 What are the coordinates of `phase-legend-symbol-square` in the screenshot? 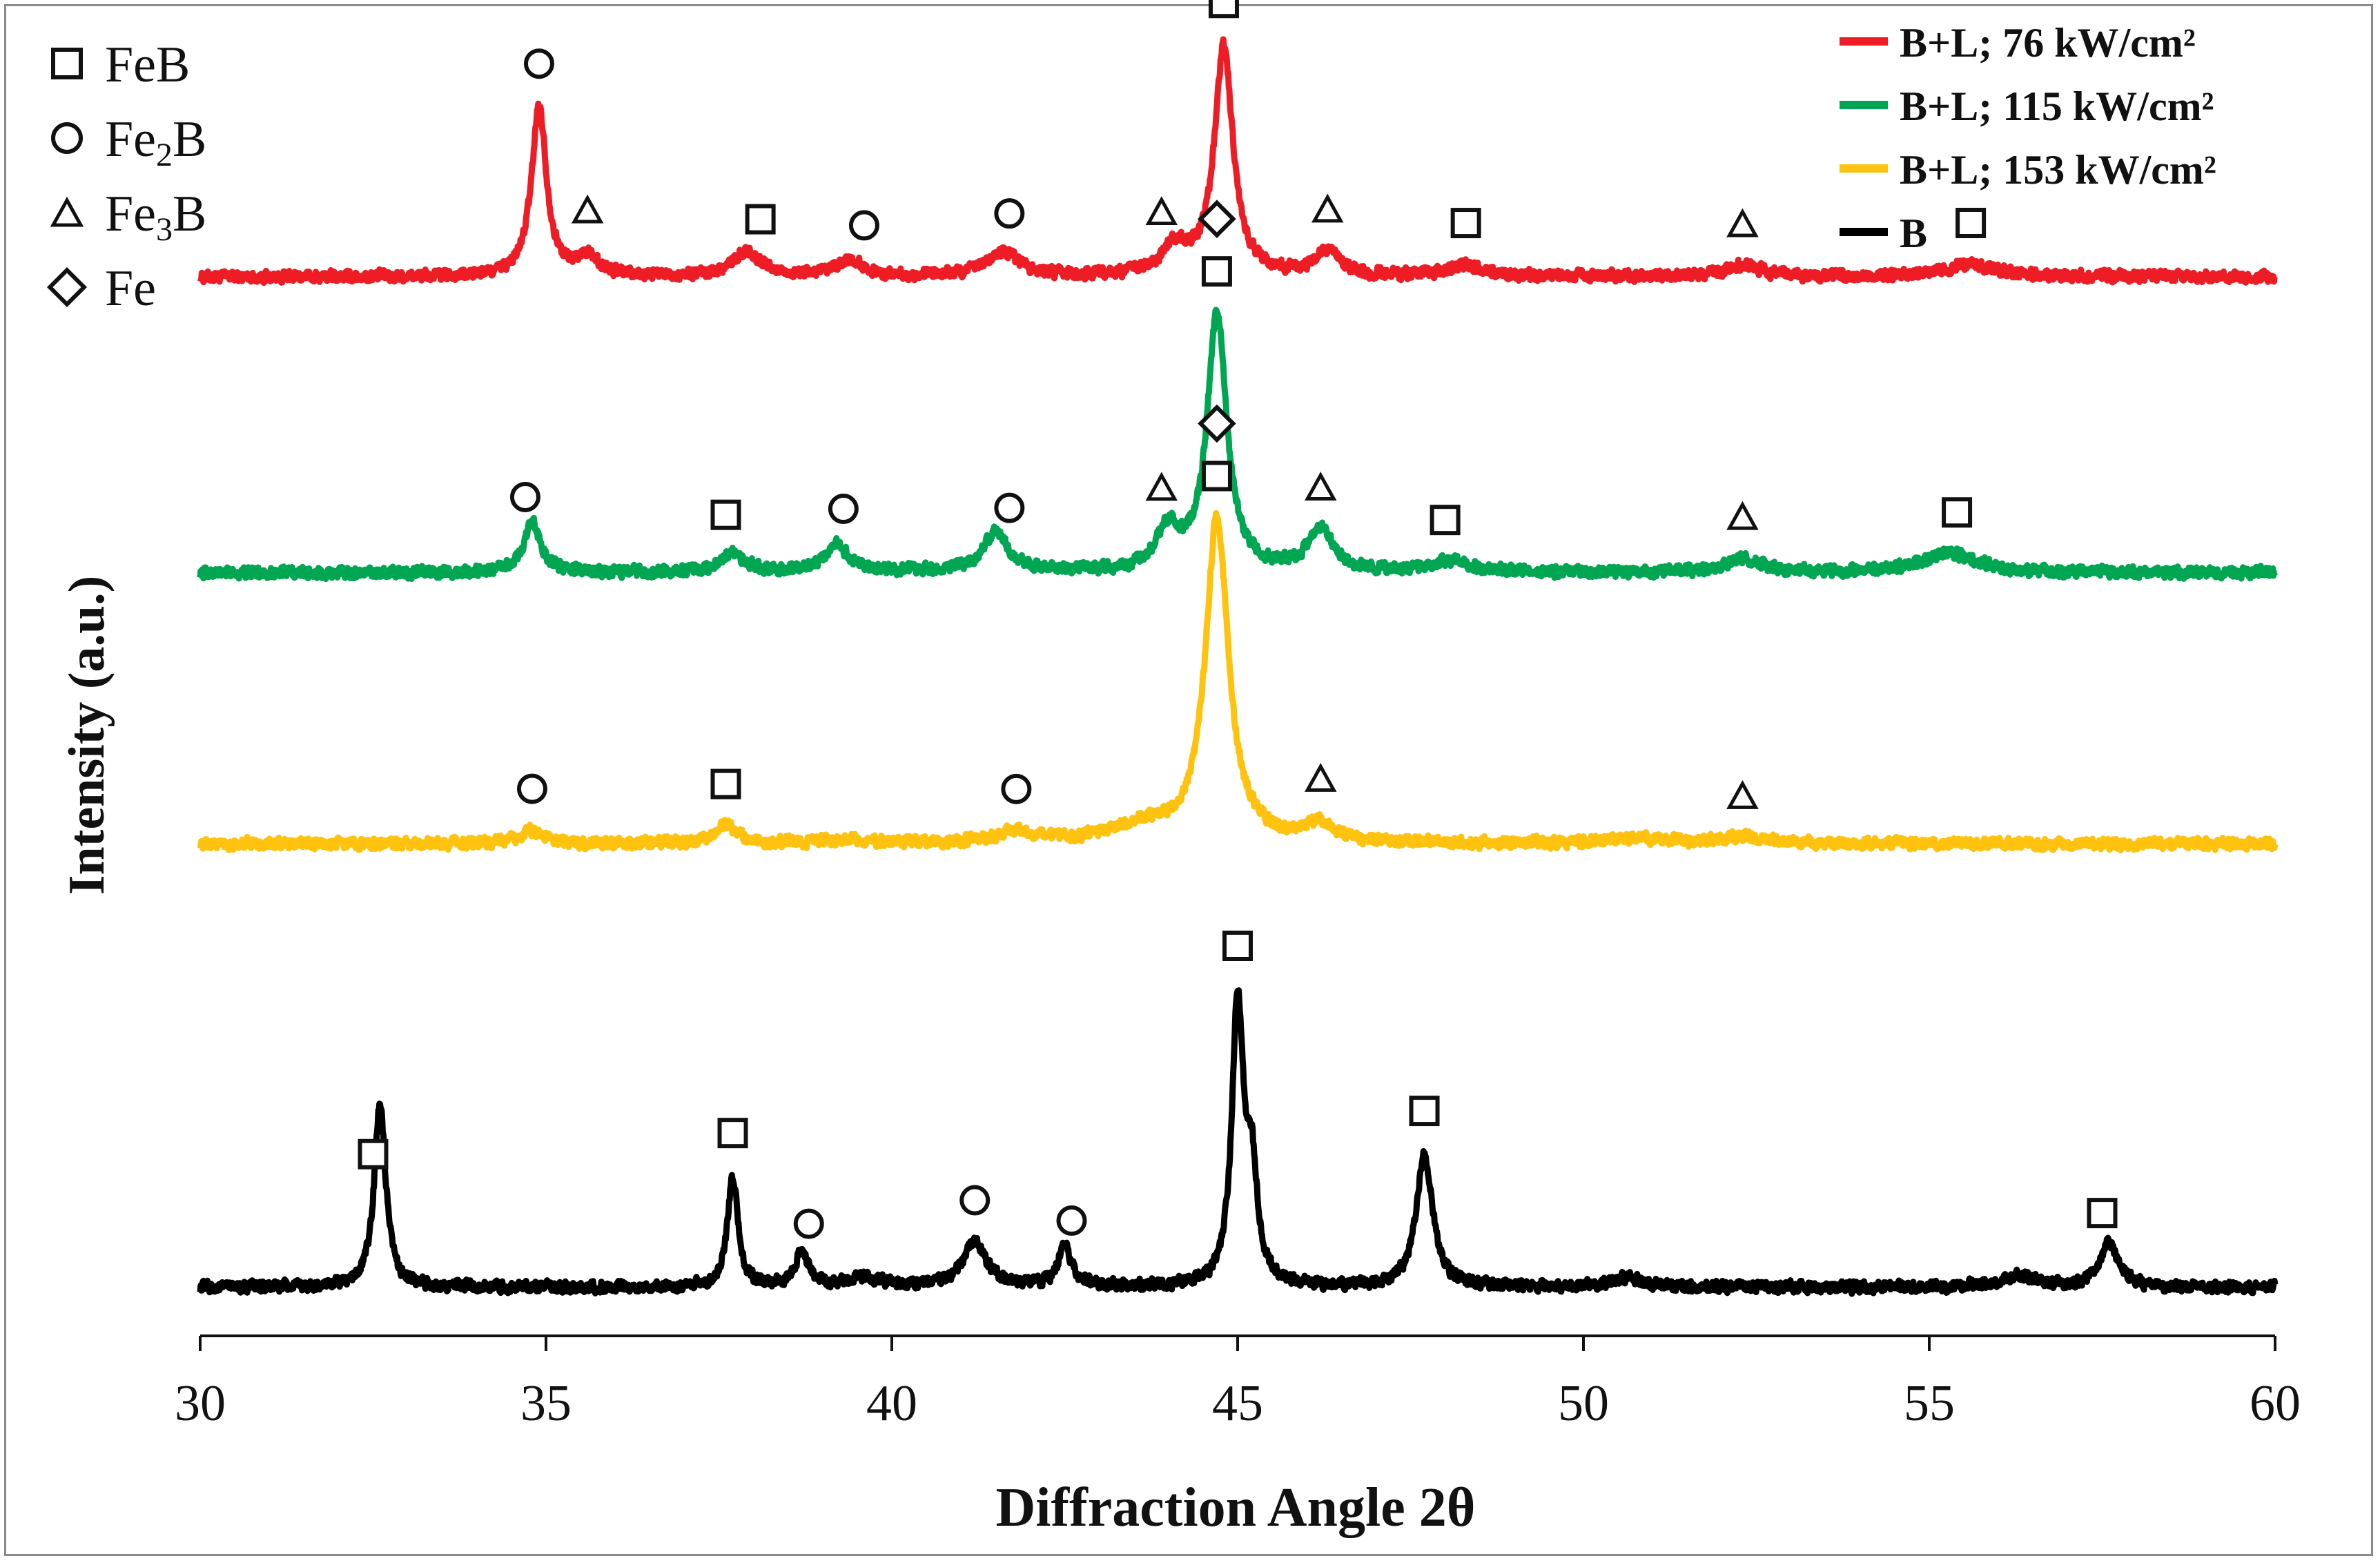 It's located at (67, 64).